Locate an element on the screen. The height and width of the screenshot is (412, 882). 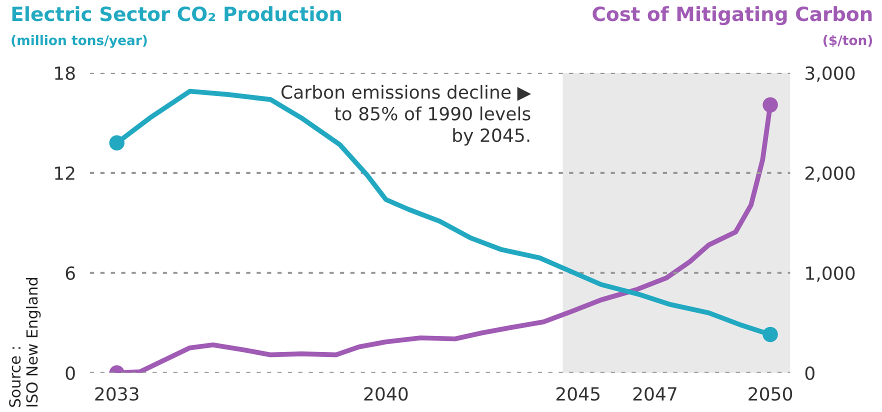
x-tick-label: 2047 is located at coordinates (654, 394).